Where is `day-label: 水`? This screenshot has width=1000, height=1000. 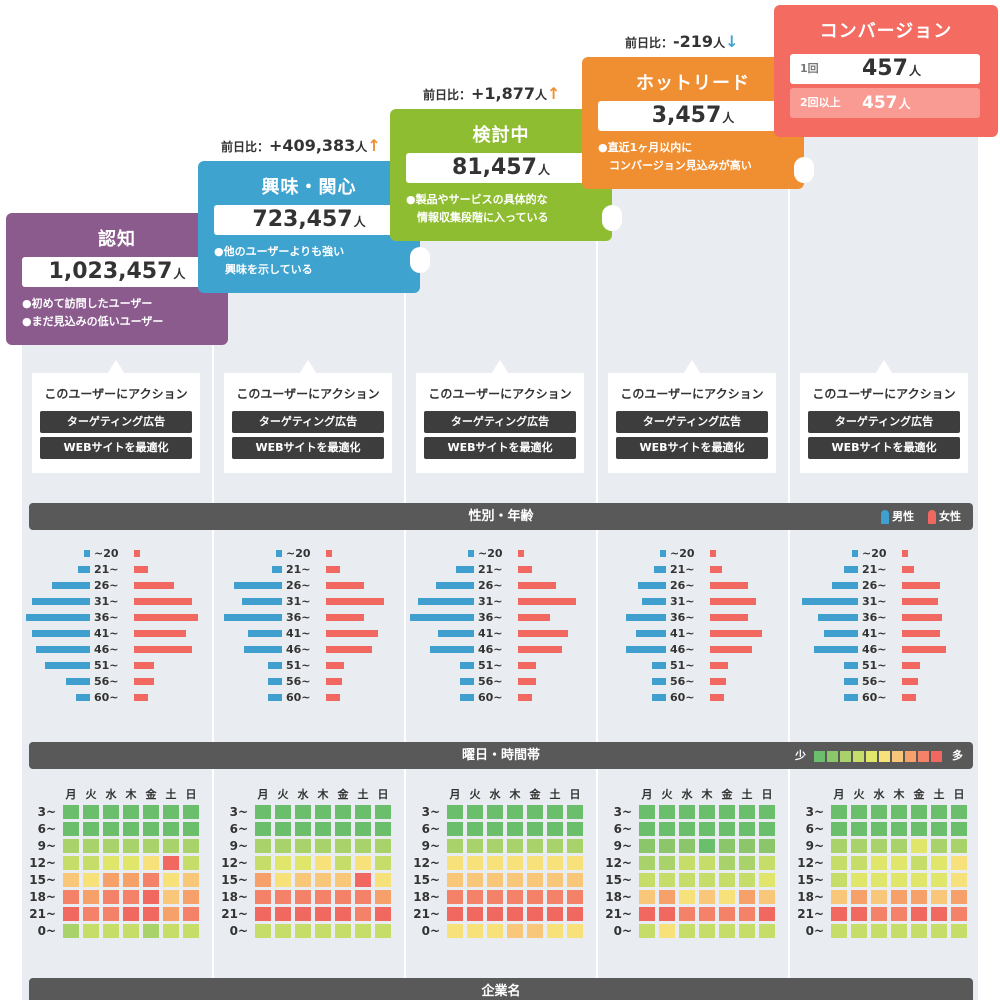
day-label: 水 is located at coordinates (495, 794).